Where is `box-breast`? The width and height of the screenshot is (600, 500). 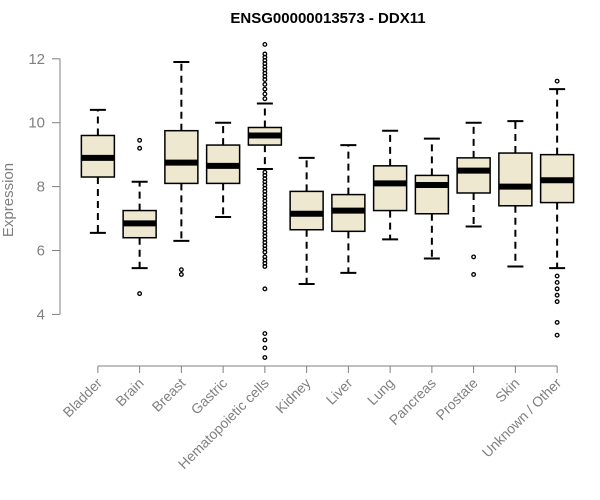
box-breast is located at coordinates (181, 168).